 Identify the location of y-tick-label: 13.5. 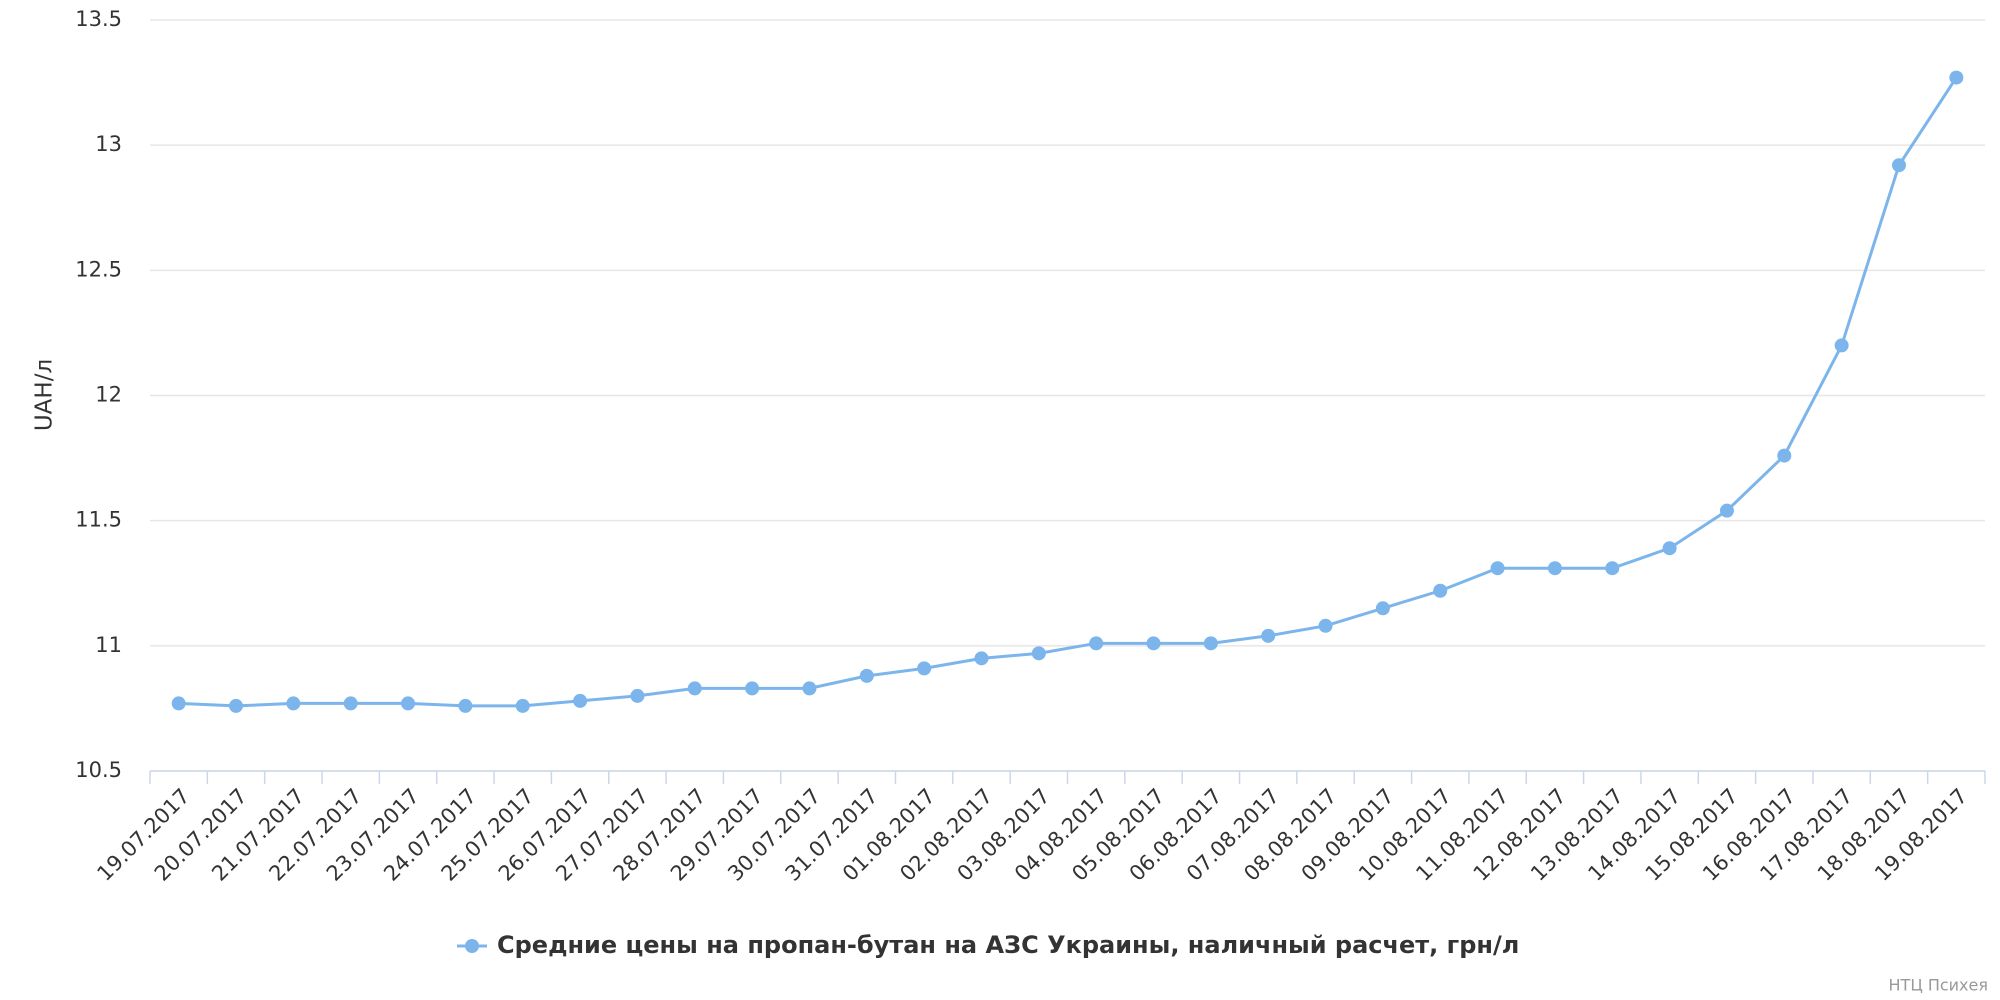
(98, 19).